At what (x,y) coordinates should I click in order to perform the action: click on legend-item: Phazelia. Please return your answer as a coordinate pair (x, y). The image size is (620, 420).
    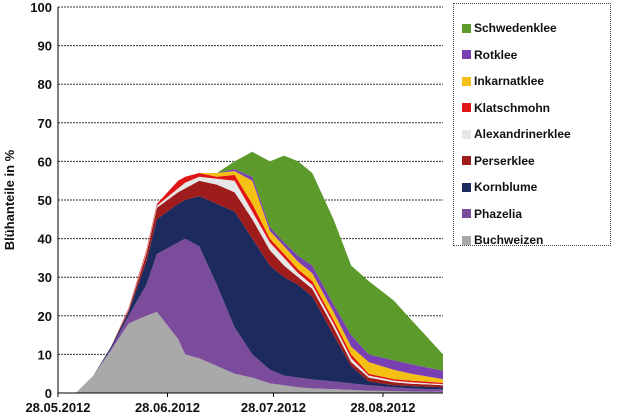
    Looking at the image, I should click on (492, 214).